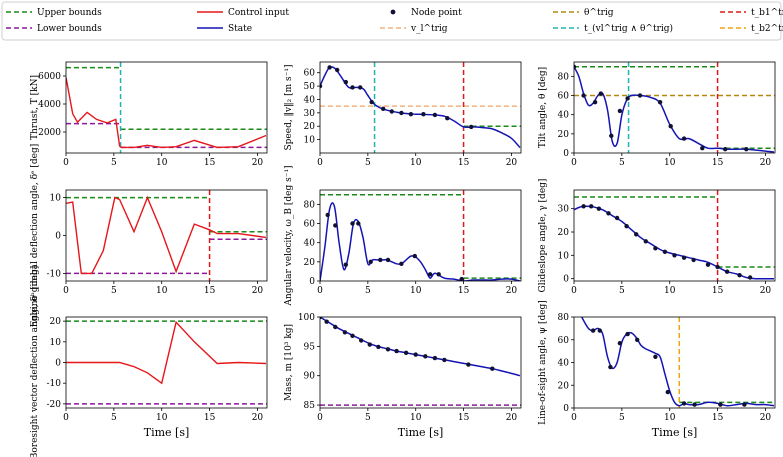 The image size is (783, 457). I want to click on y-tick-label: -10, so click(54, 274).